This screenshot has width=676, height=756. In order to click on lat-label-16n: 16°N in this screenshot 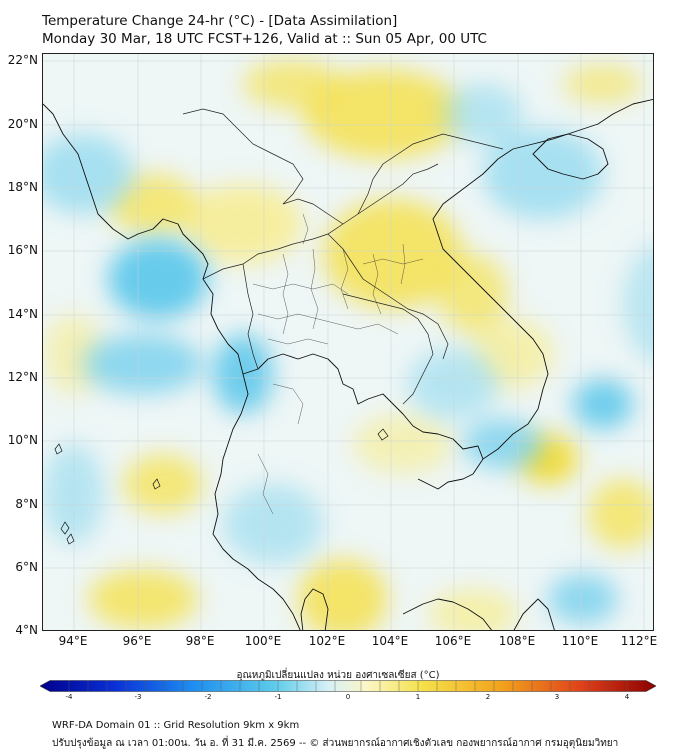, I will do `click(22, 250)`.